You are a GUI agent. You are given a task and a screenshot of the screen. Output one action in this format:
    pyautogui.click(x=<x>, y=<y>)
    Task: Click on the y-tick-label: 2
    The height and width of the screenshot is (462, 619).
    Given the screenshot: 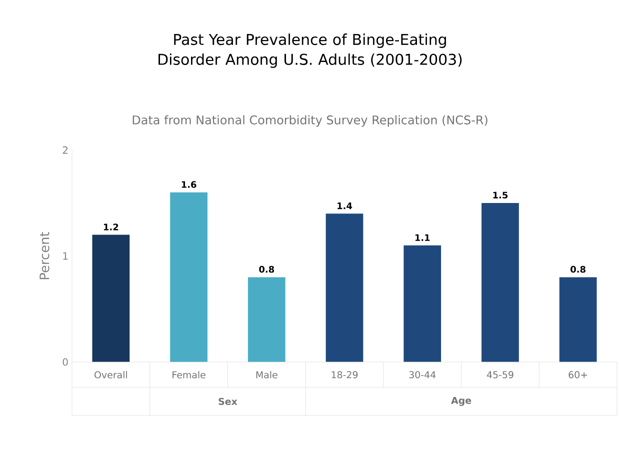 What is the action you would take?
    pyautogui.click(x=65, y=150)
    